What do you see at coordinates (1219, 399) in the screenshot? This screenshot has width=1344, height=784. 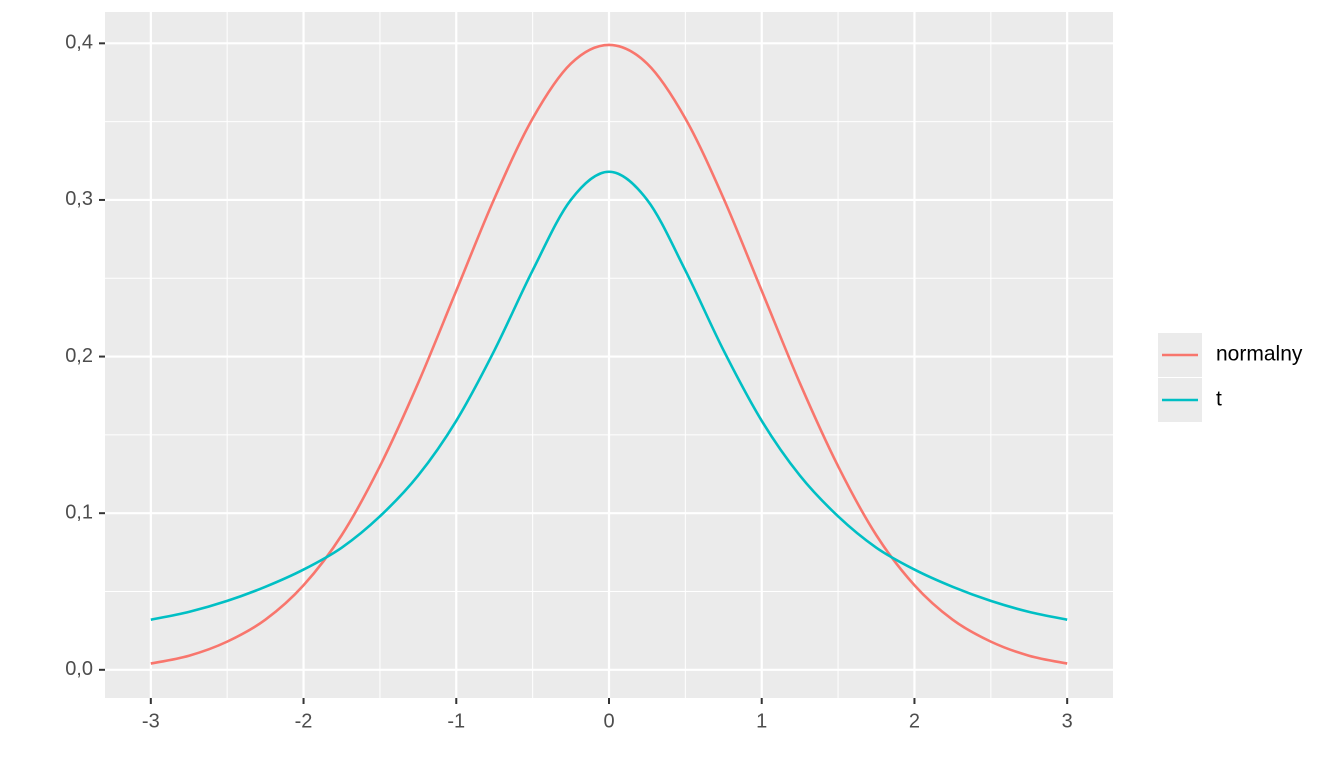 I see `legend-label: t` at bounding box center [1219, 399].